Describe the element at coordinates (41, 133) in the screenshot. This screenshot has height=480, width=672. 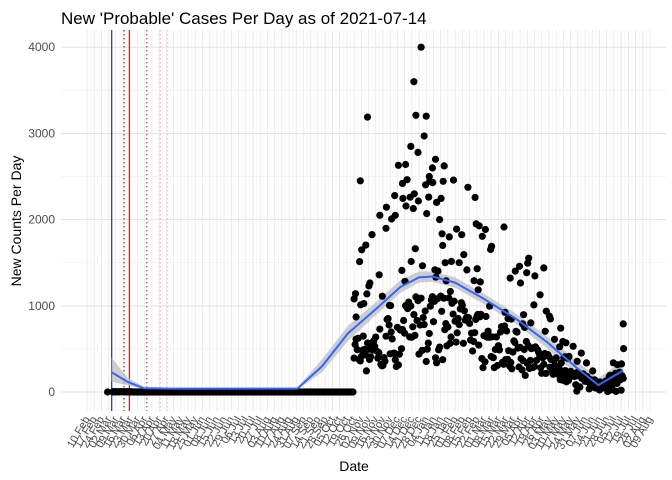
I see `y-tick-label: 3000` at that location.